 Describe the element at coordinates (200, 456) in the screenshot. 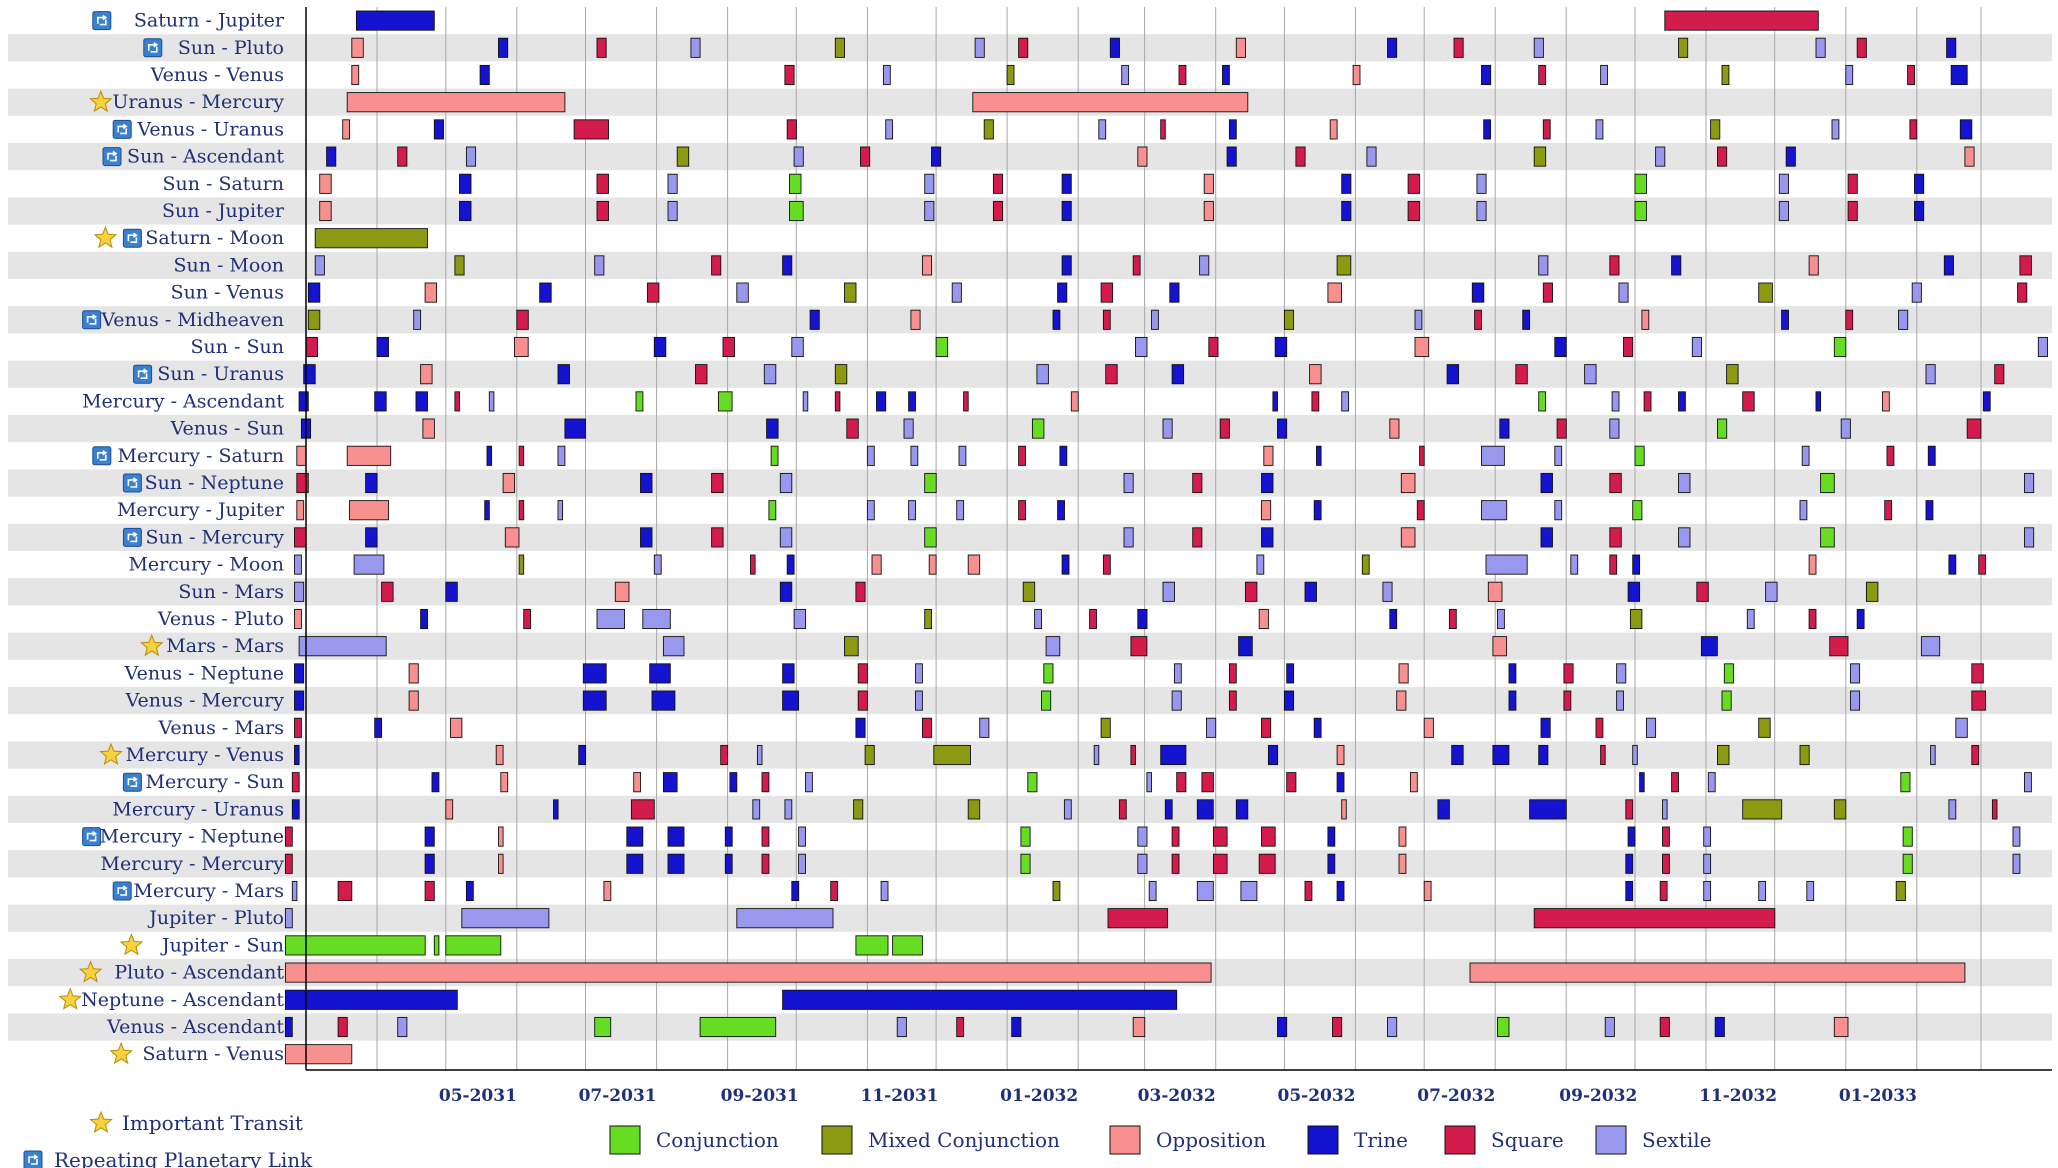

I see `row-label: Mercury - Saturn` at that location.